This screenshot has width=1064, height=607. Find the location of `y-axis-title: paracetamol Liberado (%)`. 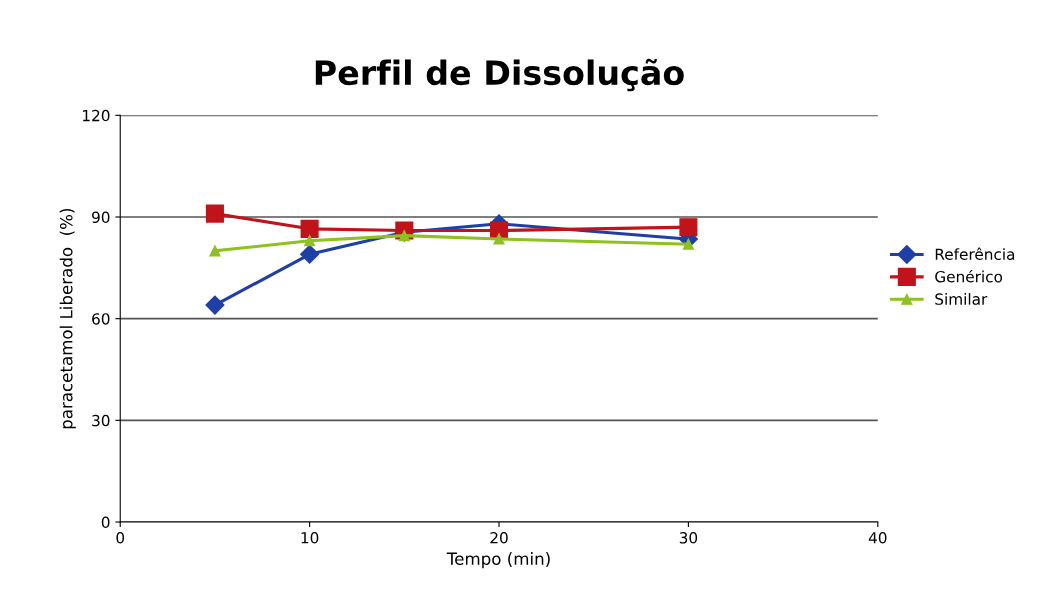

y-axis-title: paracetamol Liberado (%) is located at coordinates (67, 318).